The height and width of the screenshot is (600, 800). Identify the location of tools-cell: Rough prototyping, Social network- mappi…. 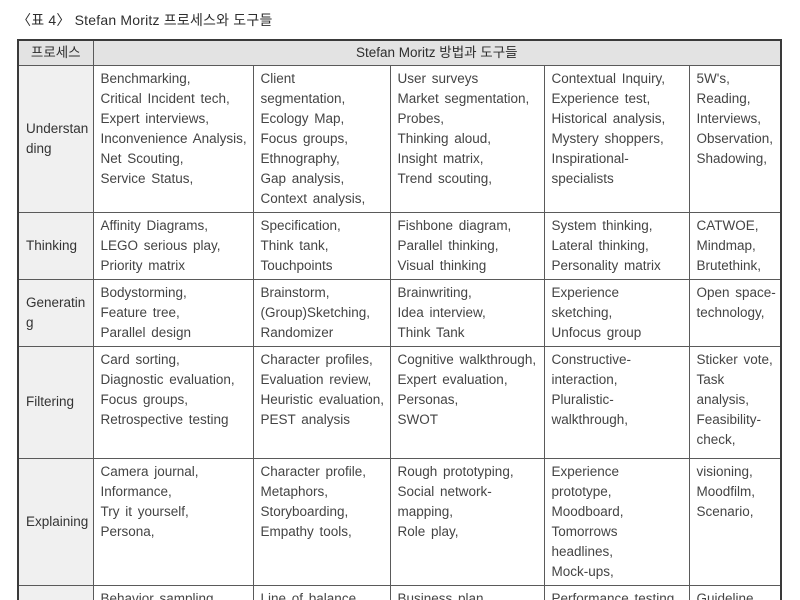
(467, 521).